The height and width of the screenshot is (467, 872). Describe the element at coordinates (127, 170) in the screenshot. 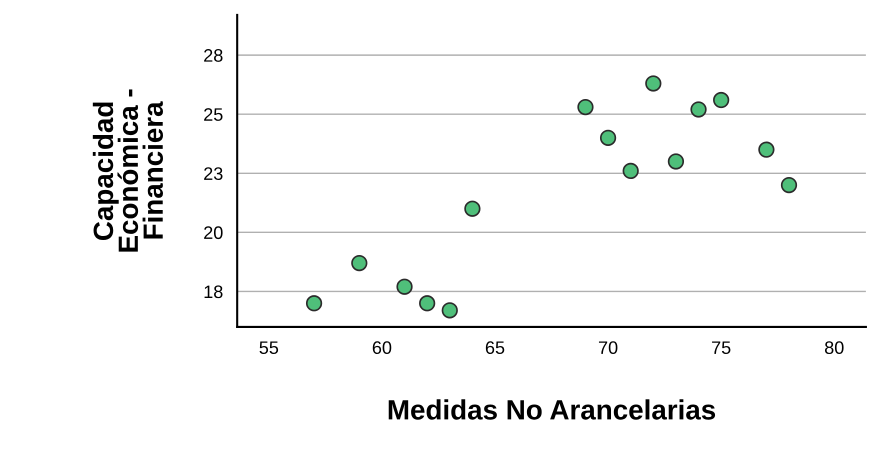

I see `y-axis-title: Capacidad Económica - Financiera` at that location.